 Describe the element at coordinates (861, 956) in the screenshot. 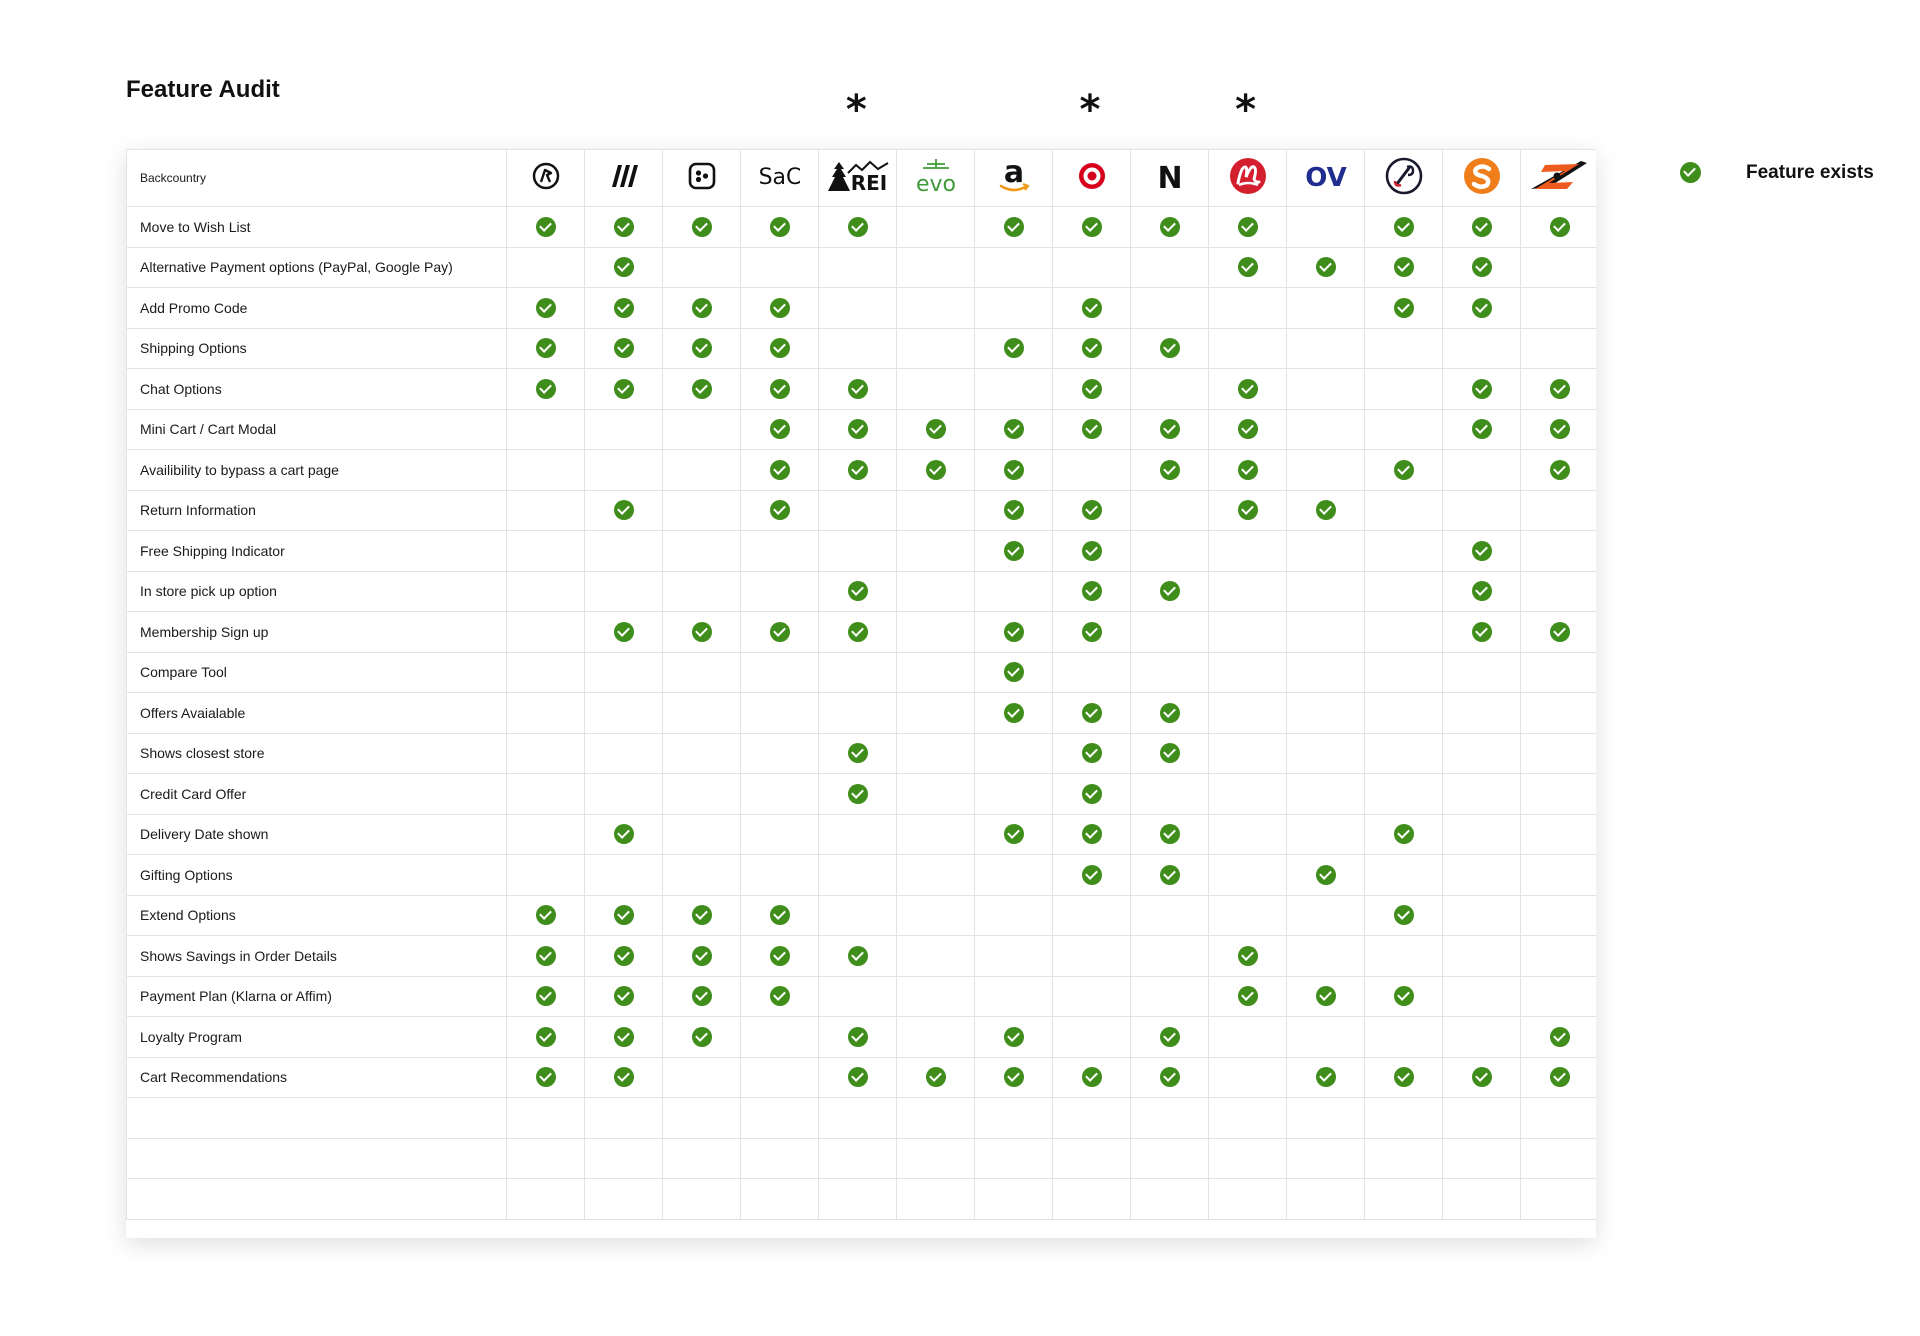

I see `table-row: Shows Savings in Order Details` at that location.